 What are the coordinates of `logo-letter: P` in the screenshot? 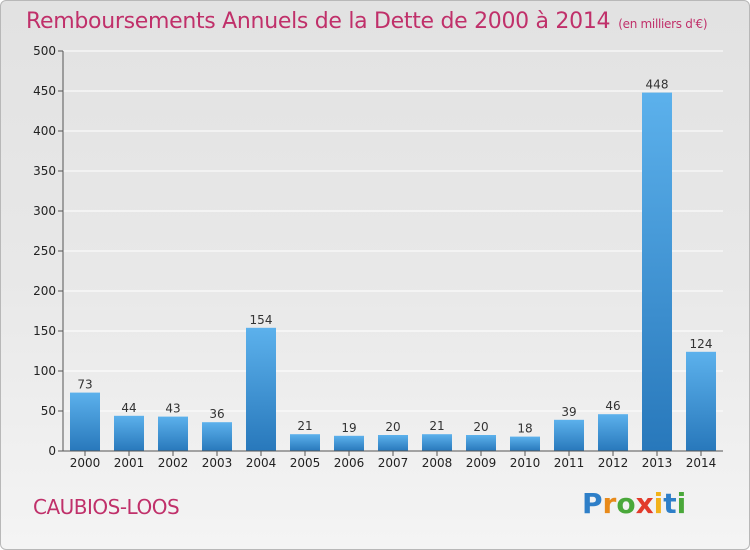 It's located at (592, 503).